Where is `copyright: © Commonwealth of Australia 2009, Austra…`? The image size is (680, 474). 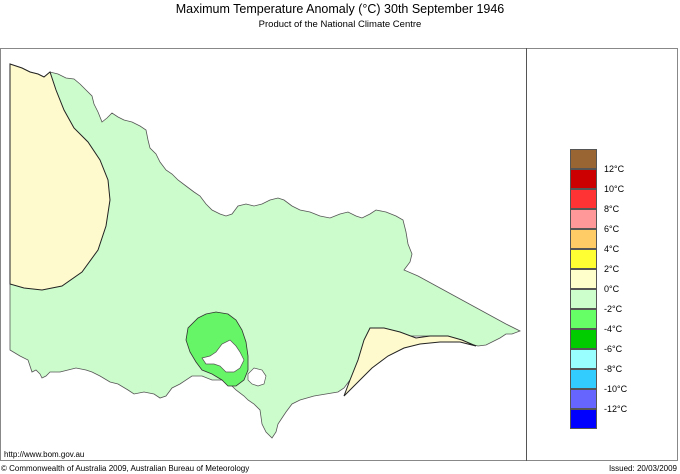
copyright: © Commonwealth of Australia 2009, Austra… is located at coordinates (125, 468).